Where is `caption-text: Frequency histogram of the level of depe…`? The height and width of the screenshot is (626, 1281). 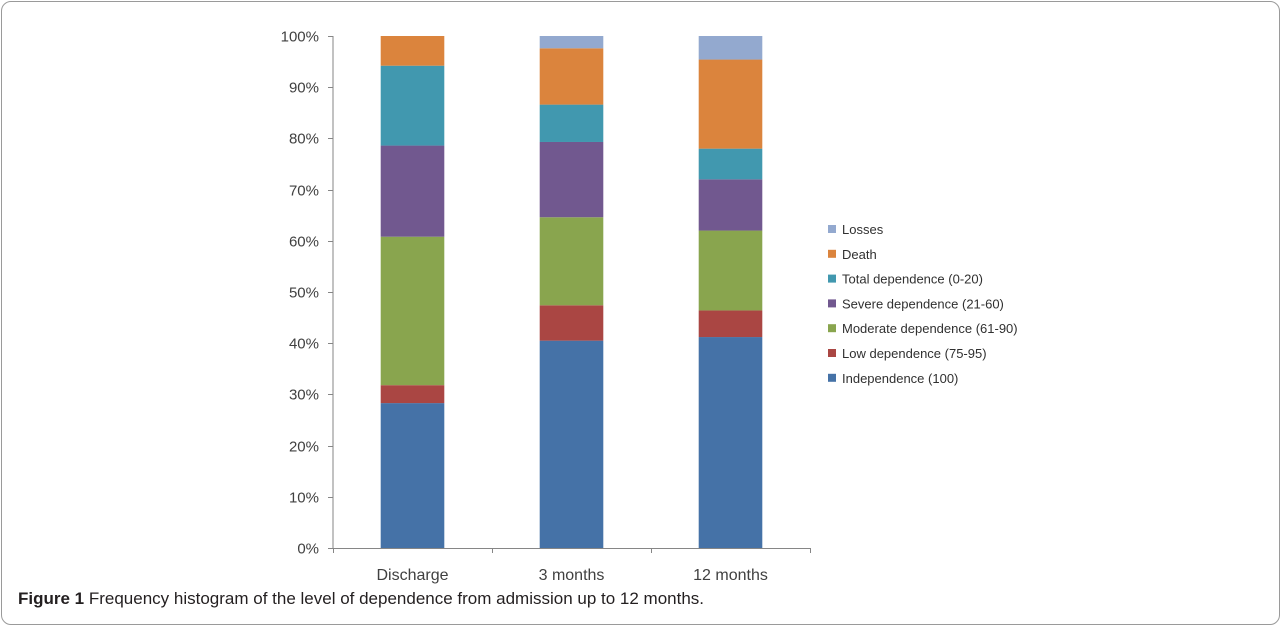
caption-text: Frequency histogram of the level of depe… is located at coordinates (394, 598).